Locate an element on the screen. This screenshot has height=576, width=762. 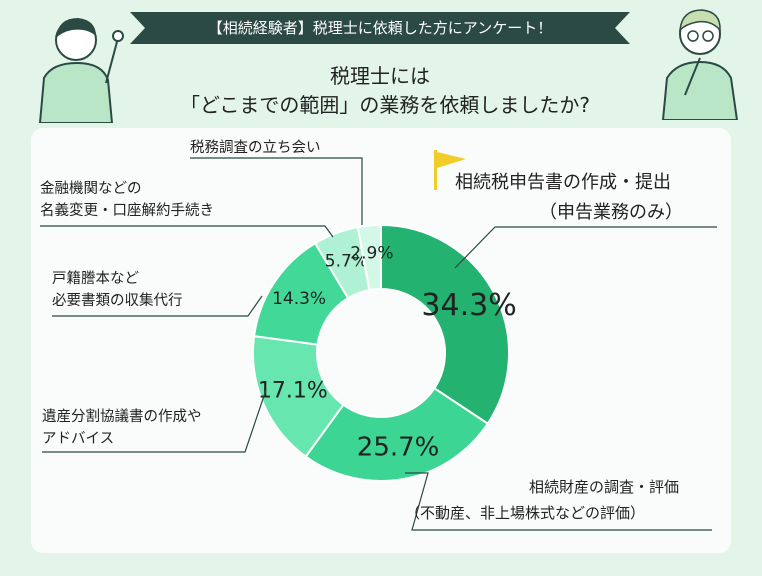
leader-line-estate-division-advice is located at coordinates (154, 421).